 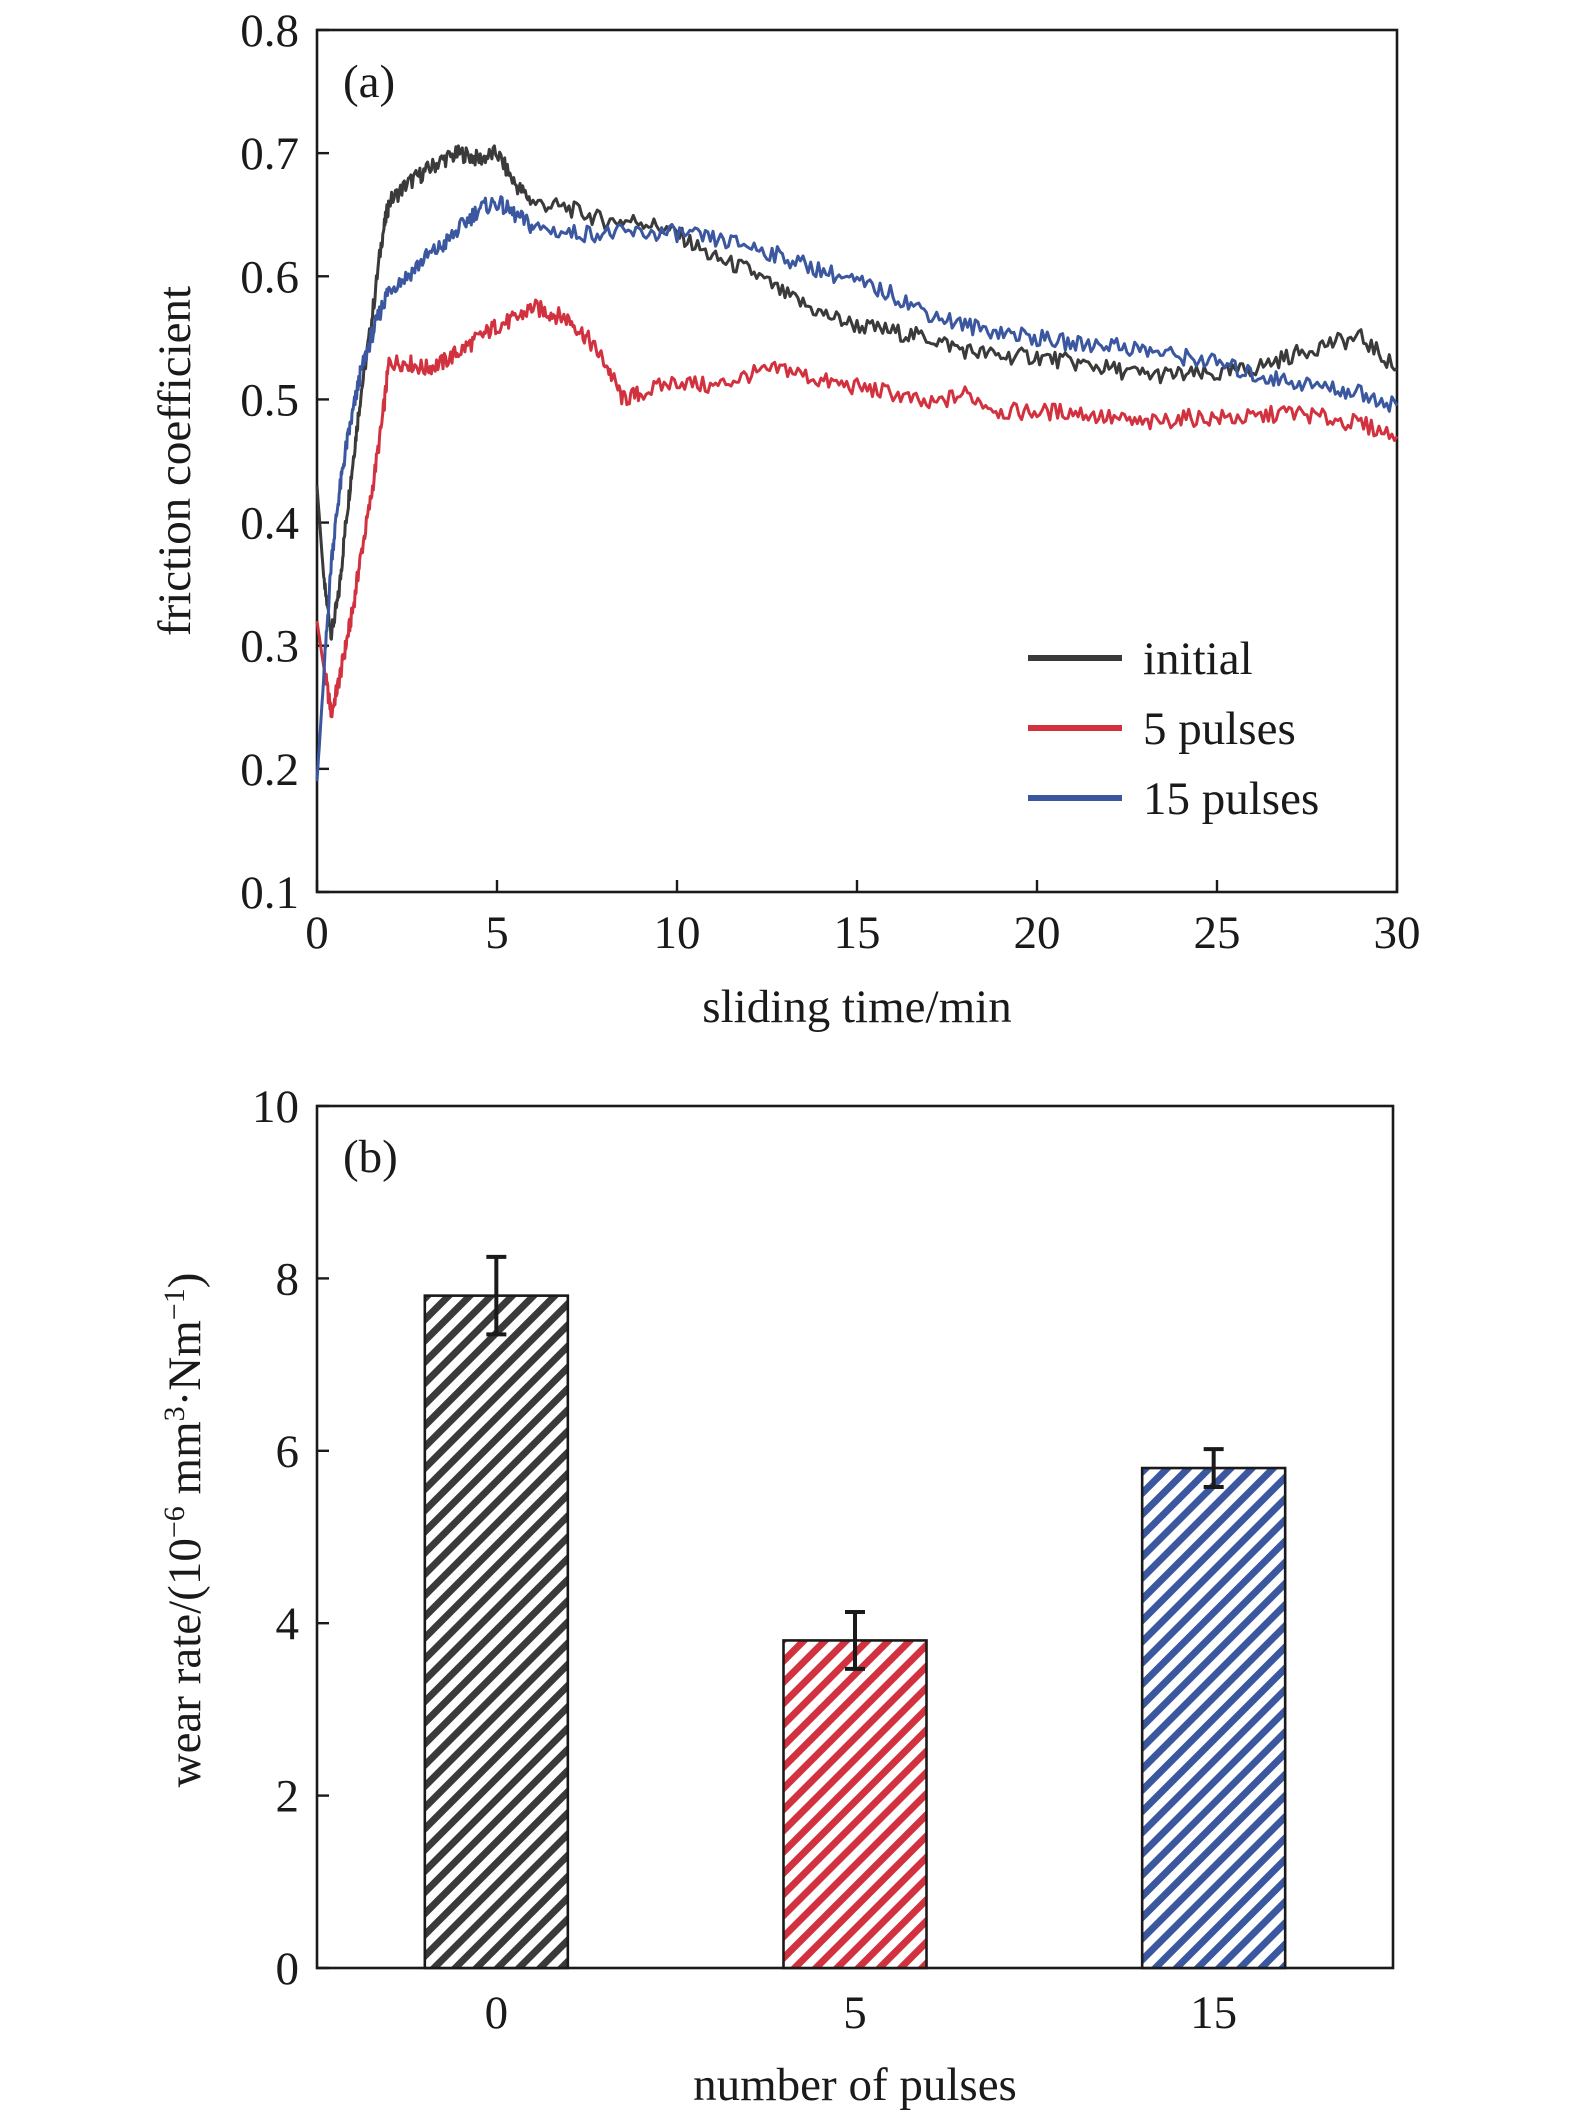 I want to click on friction-x-axis-title: sliding time/min, so click(x=856, y=1007).